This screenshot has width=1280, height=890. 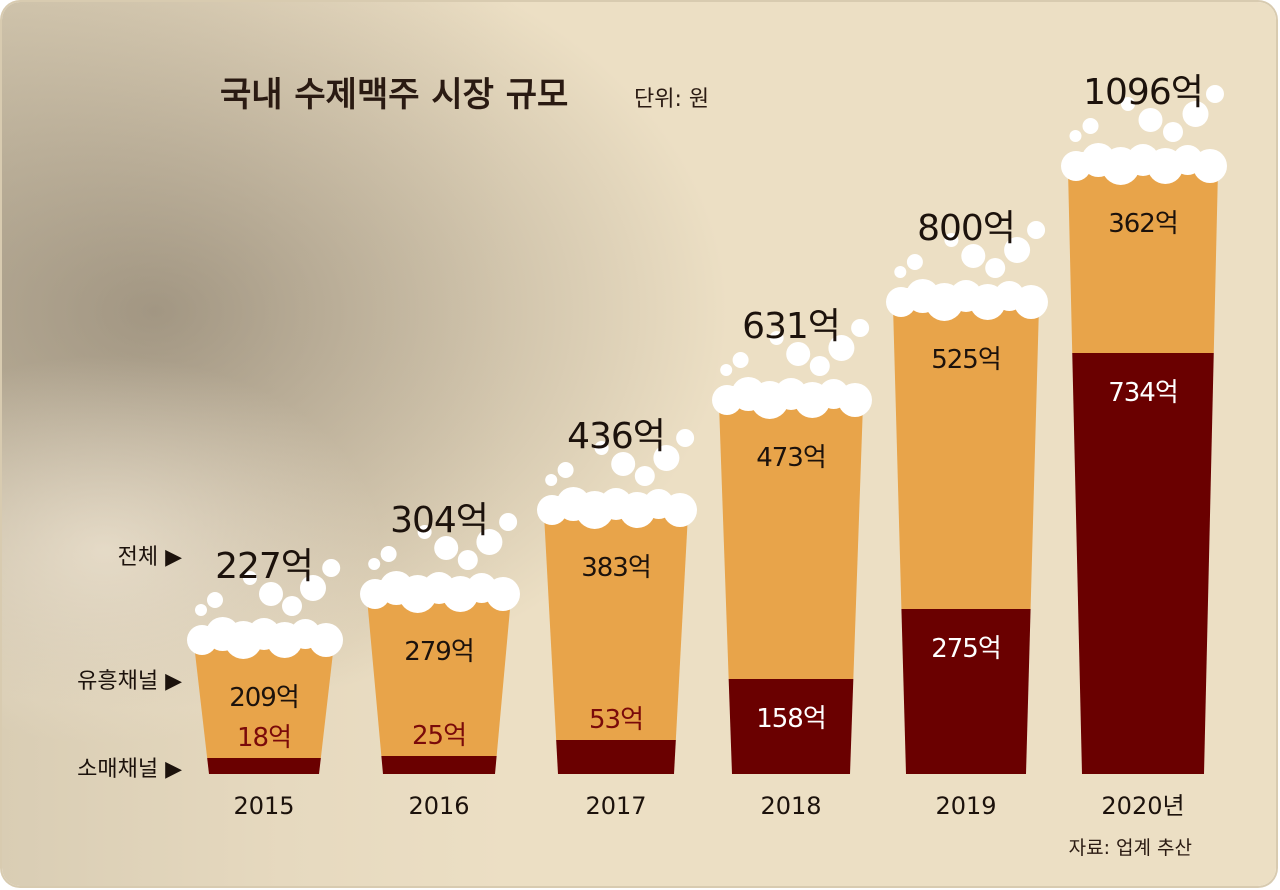 What do you see at coordinates (616, 568) in the screenshot?
I see `entertainment-label-2: 383억` at bounding box center [616, 568].